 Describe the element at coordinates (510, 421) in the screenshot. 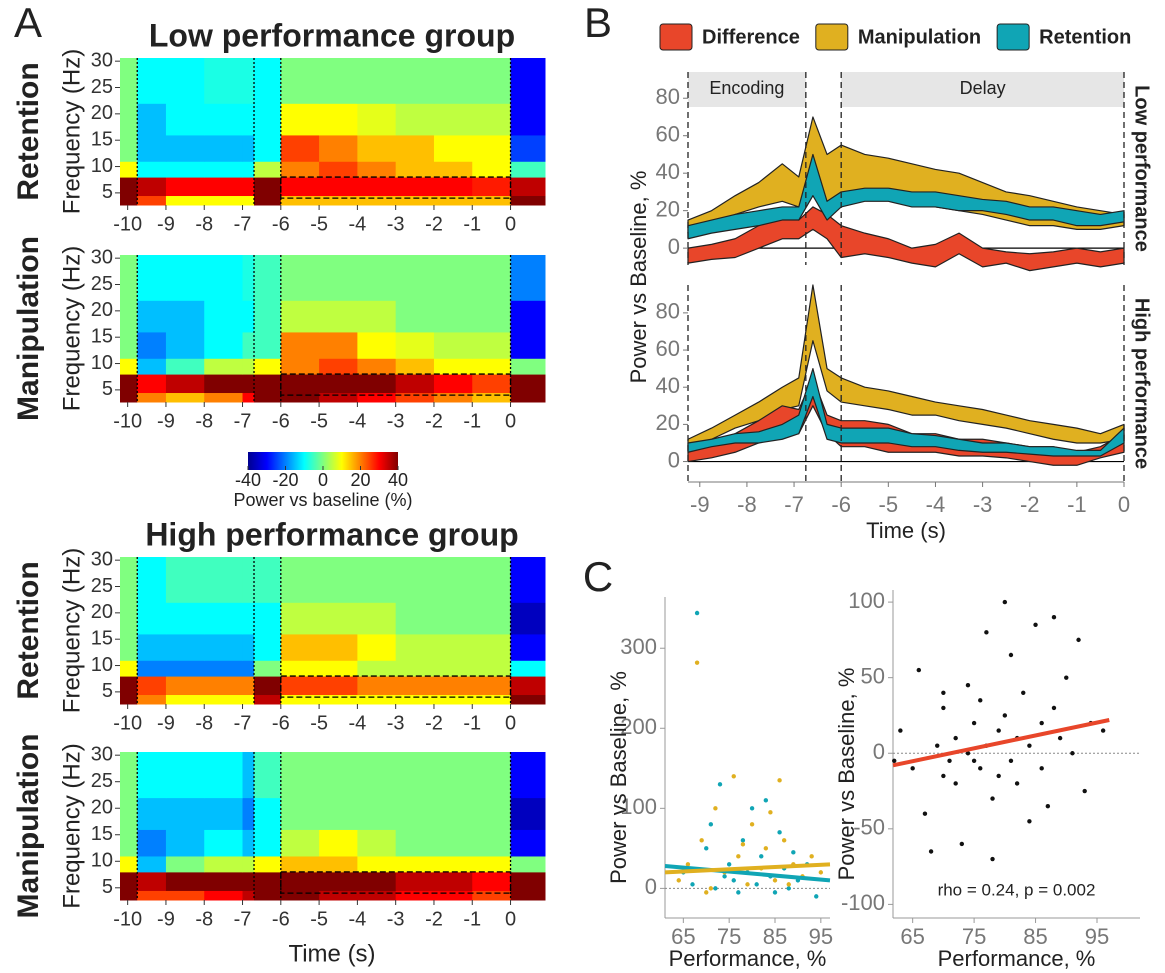

I see `x-tick-label: 0` at that location.